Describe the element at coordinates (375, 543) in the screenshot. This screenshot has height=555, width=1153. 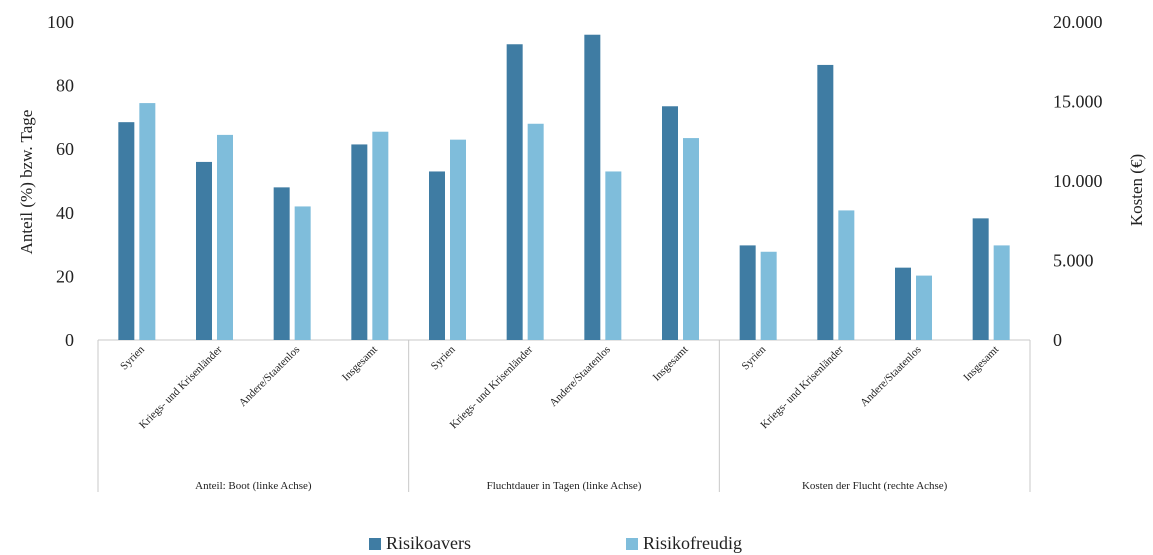
I see `legend-swatch-risikoavers` at that location.